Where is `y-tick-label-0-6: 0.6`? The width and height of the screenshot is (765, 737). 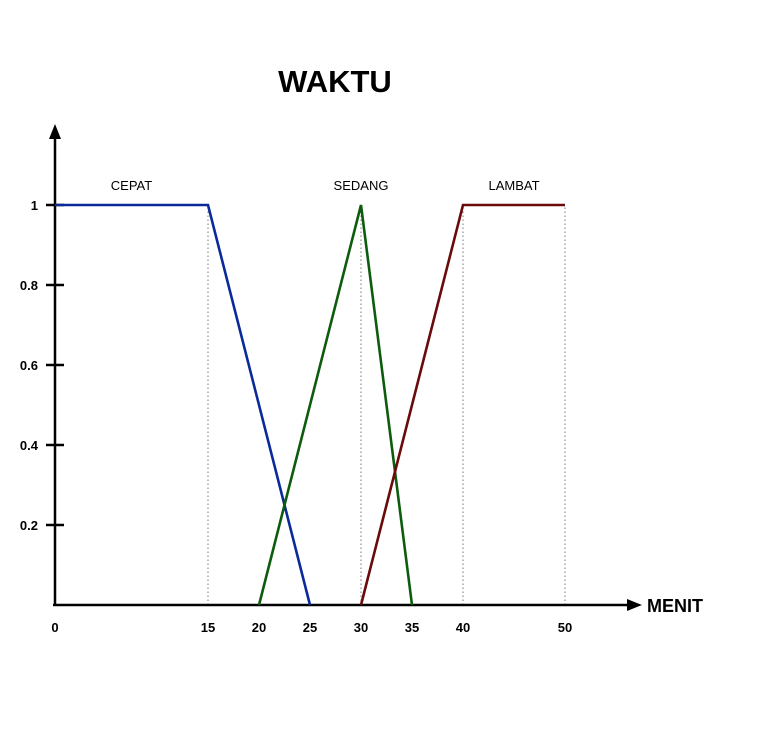 y-tick-label-0-6: 0.6 is located at coordinates (29, 365).